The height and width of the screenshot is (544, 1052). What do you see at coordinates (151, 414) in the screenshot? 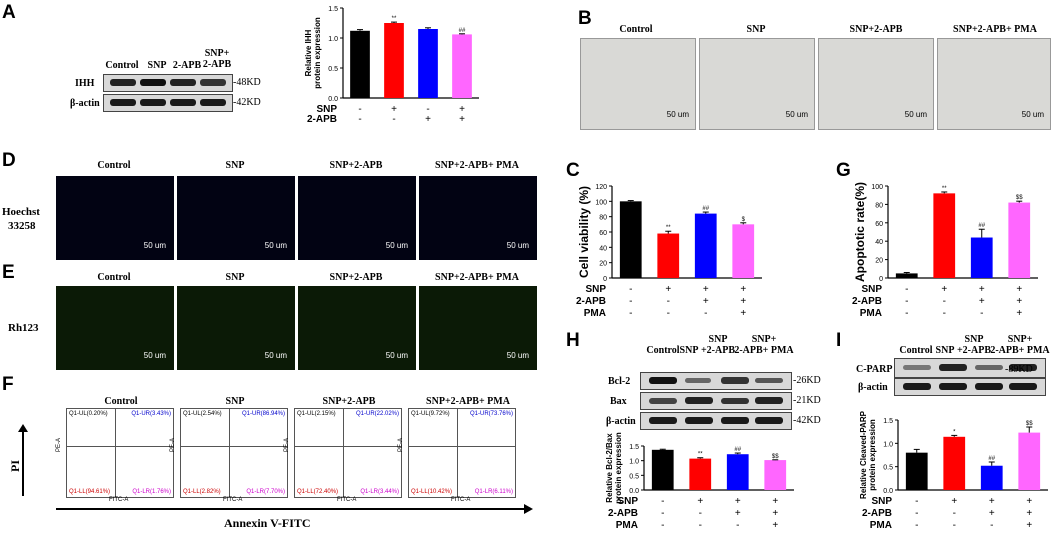
I see `quadrant-ur-label: Q1-UR(3.43%)` at bounding box center [151, 414].